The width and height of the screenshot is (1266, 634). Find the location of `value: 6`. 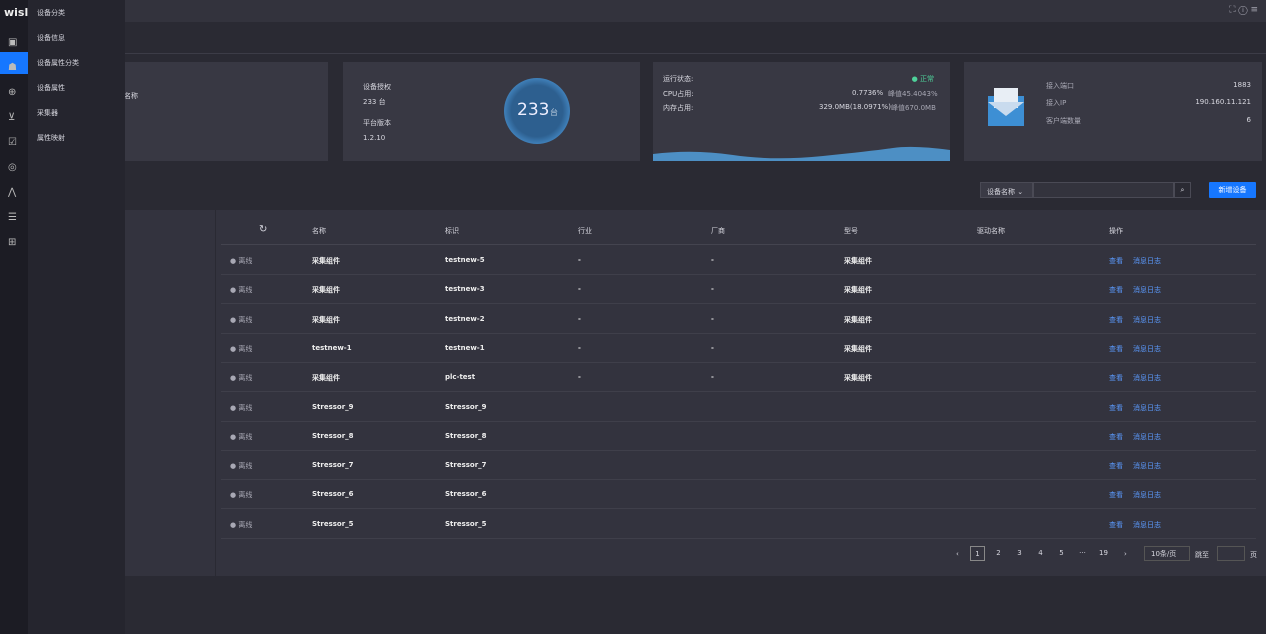

value: 6 is located at coordinates (1248, 120).